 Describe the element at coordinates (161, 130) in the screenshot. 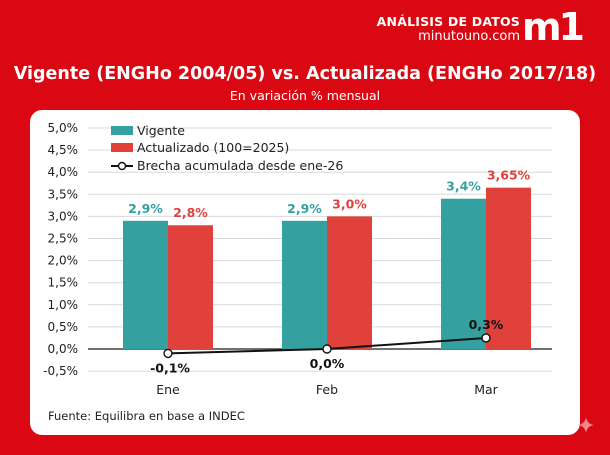

I see `legend-label-vigente: Vigente` at that location.